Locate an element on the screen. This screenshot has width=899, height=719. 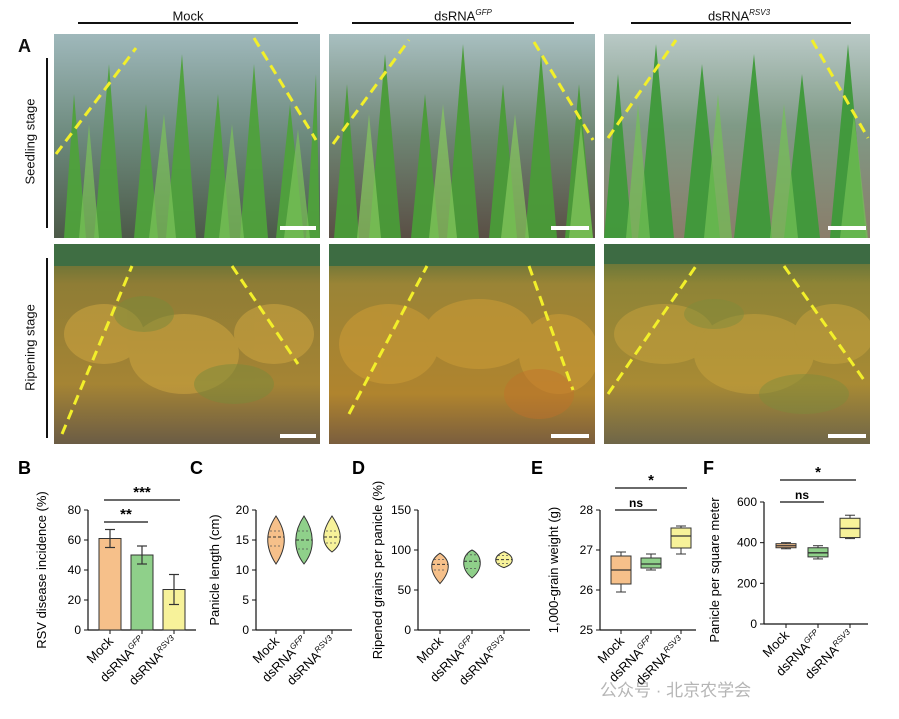
chart-f-ylabel: Panicle per square meter is located at coordinates (714, 570).